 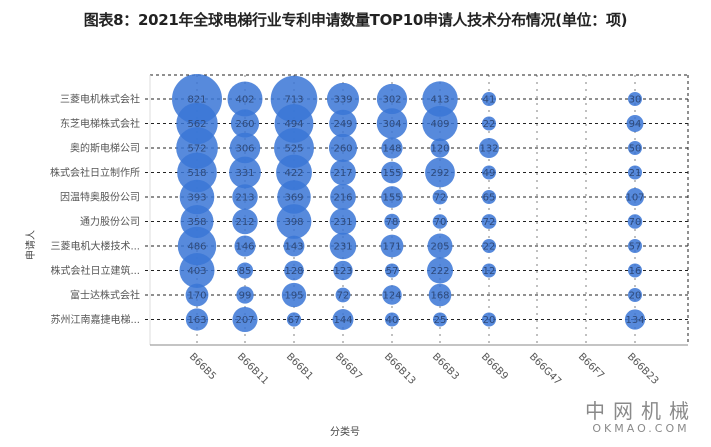 I want to click on bubble-value: 213, so click(x=244, y=198).